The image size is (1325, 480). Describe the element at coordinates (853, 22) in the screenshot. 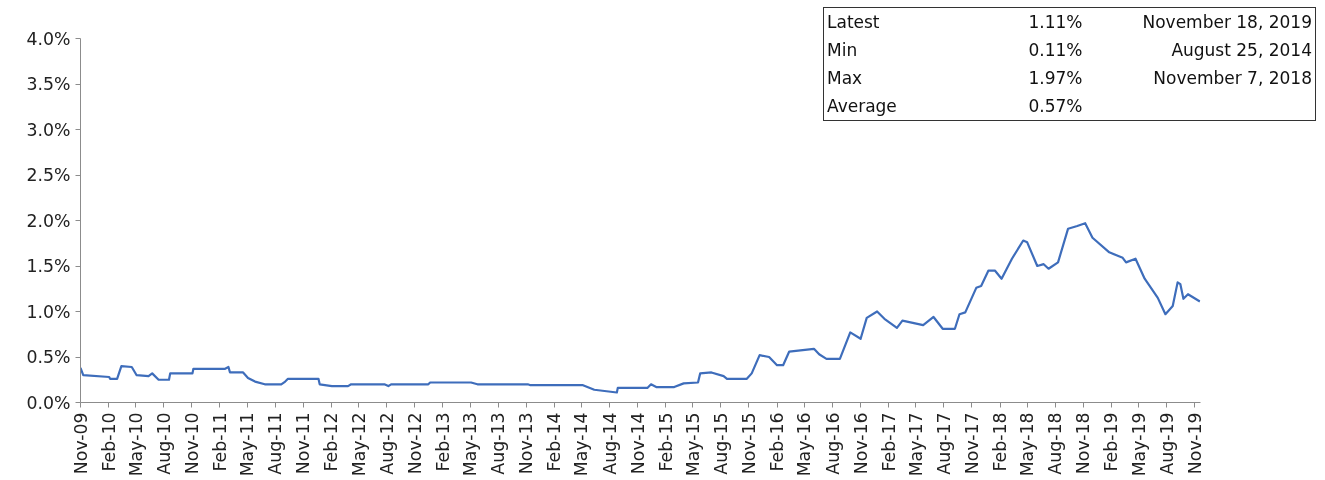

I see `text: Latest` at that location.